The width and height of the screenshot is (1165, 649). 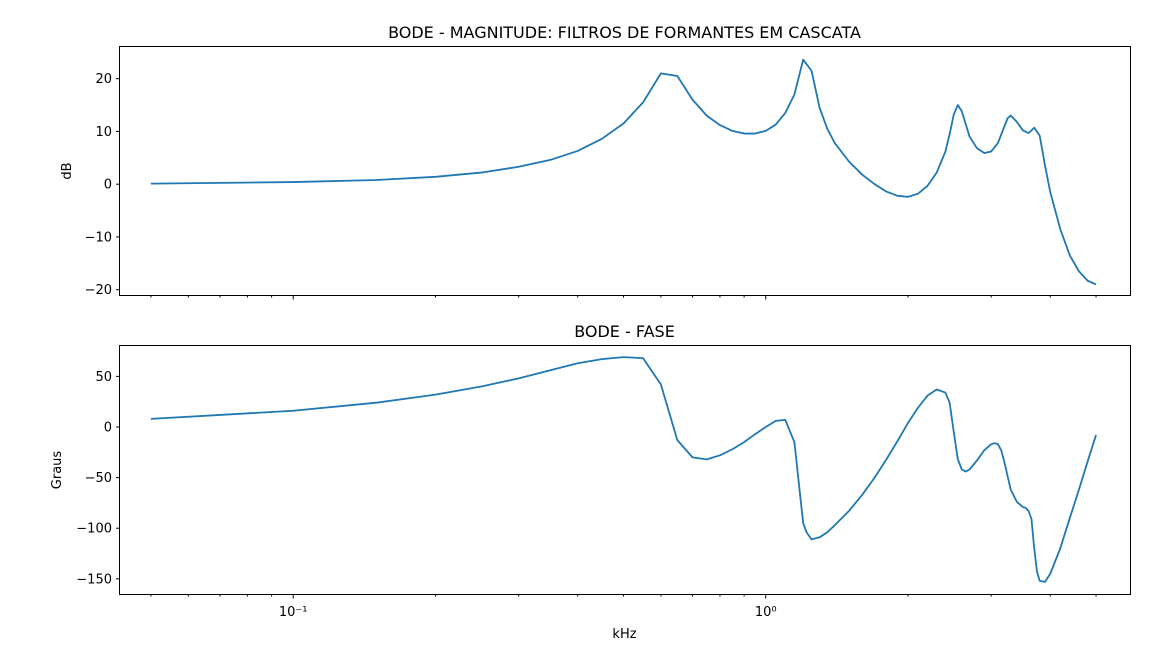 I want to click on phase-y-tick-label: −150, so click(x=94, y=579).